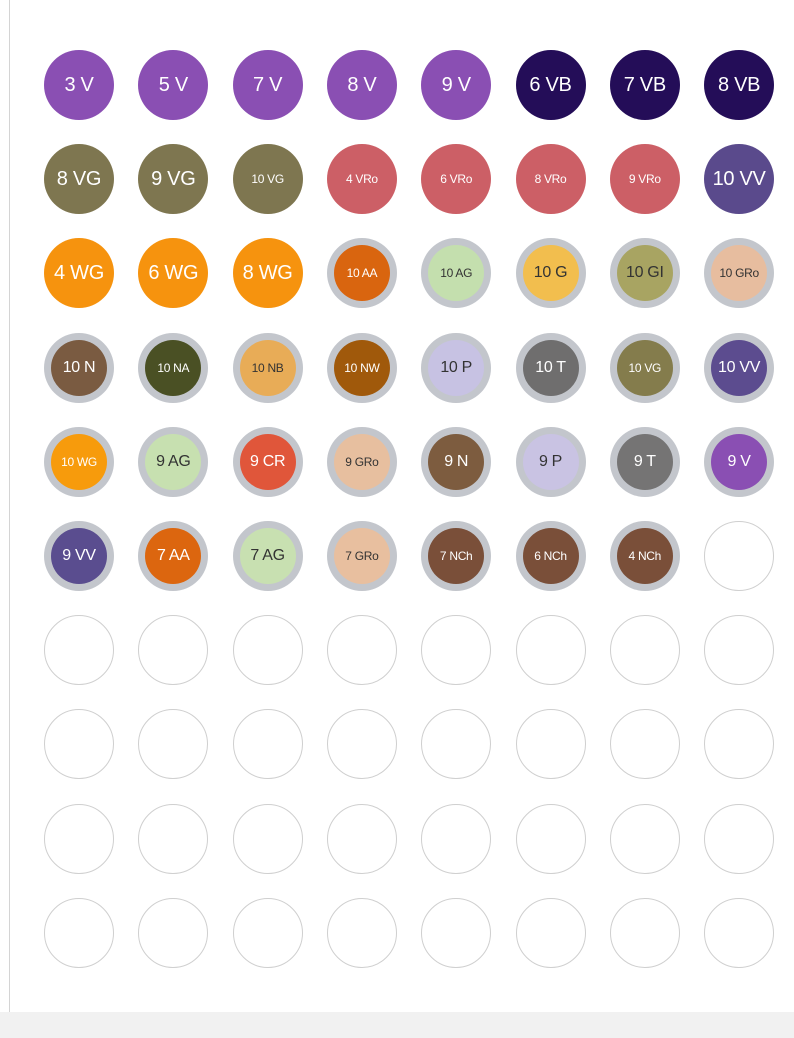 The width and height of the screenshot is (794, 1038). I want to click on swatch-label: 9 T, so click(644, 461).